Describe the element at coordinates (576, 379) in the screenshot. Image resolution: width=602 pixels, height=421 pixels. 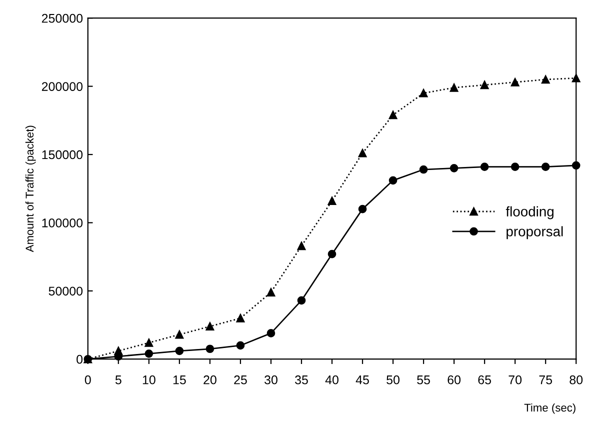
I see `x-tick-label: 80` at that location.